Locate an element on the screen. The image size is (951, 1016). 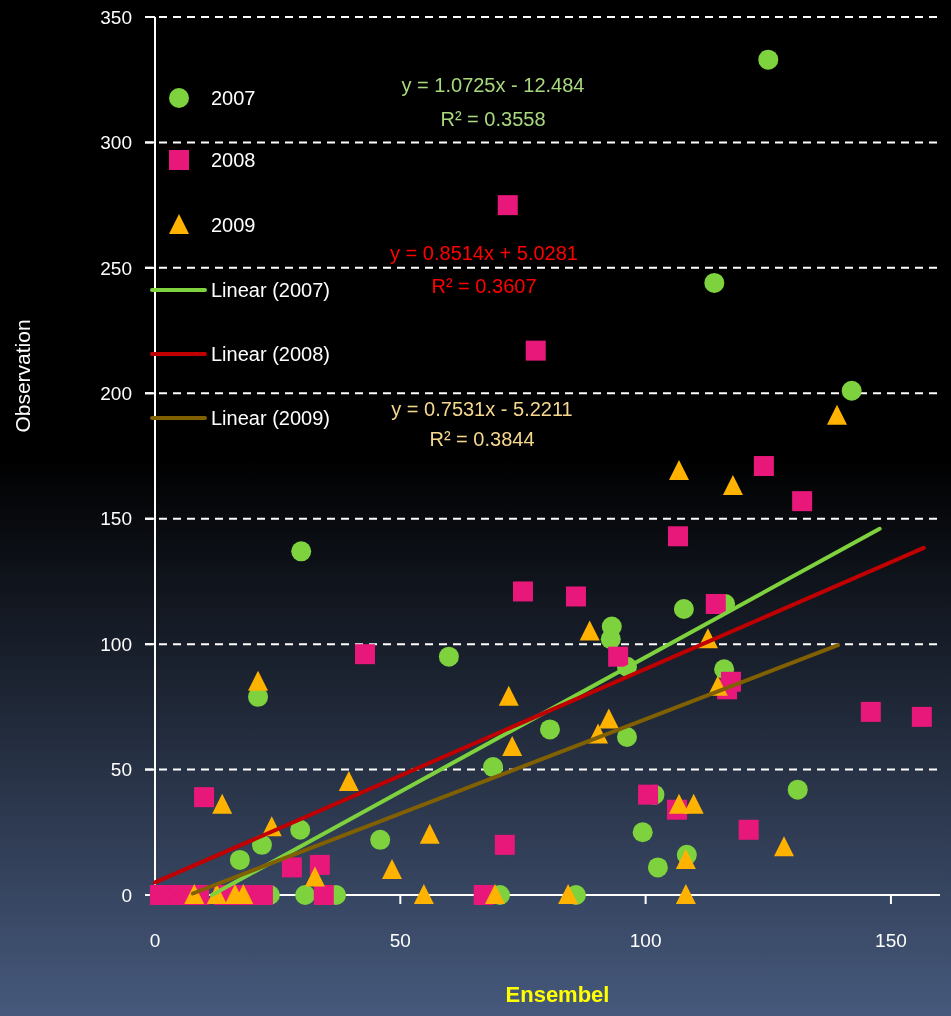
y-tick-label: 150 is located at coordinates (116, 519).